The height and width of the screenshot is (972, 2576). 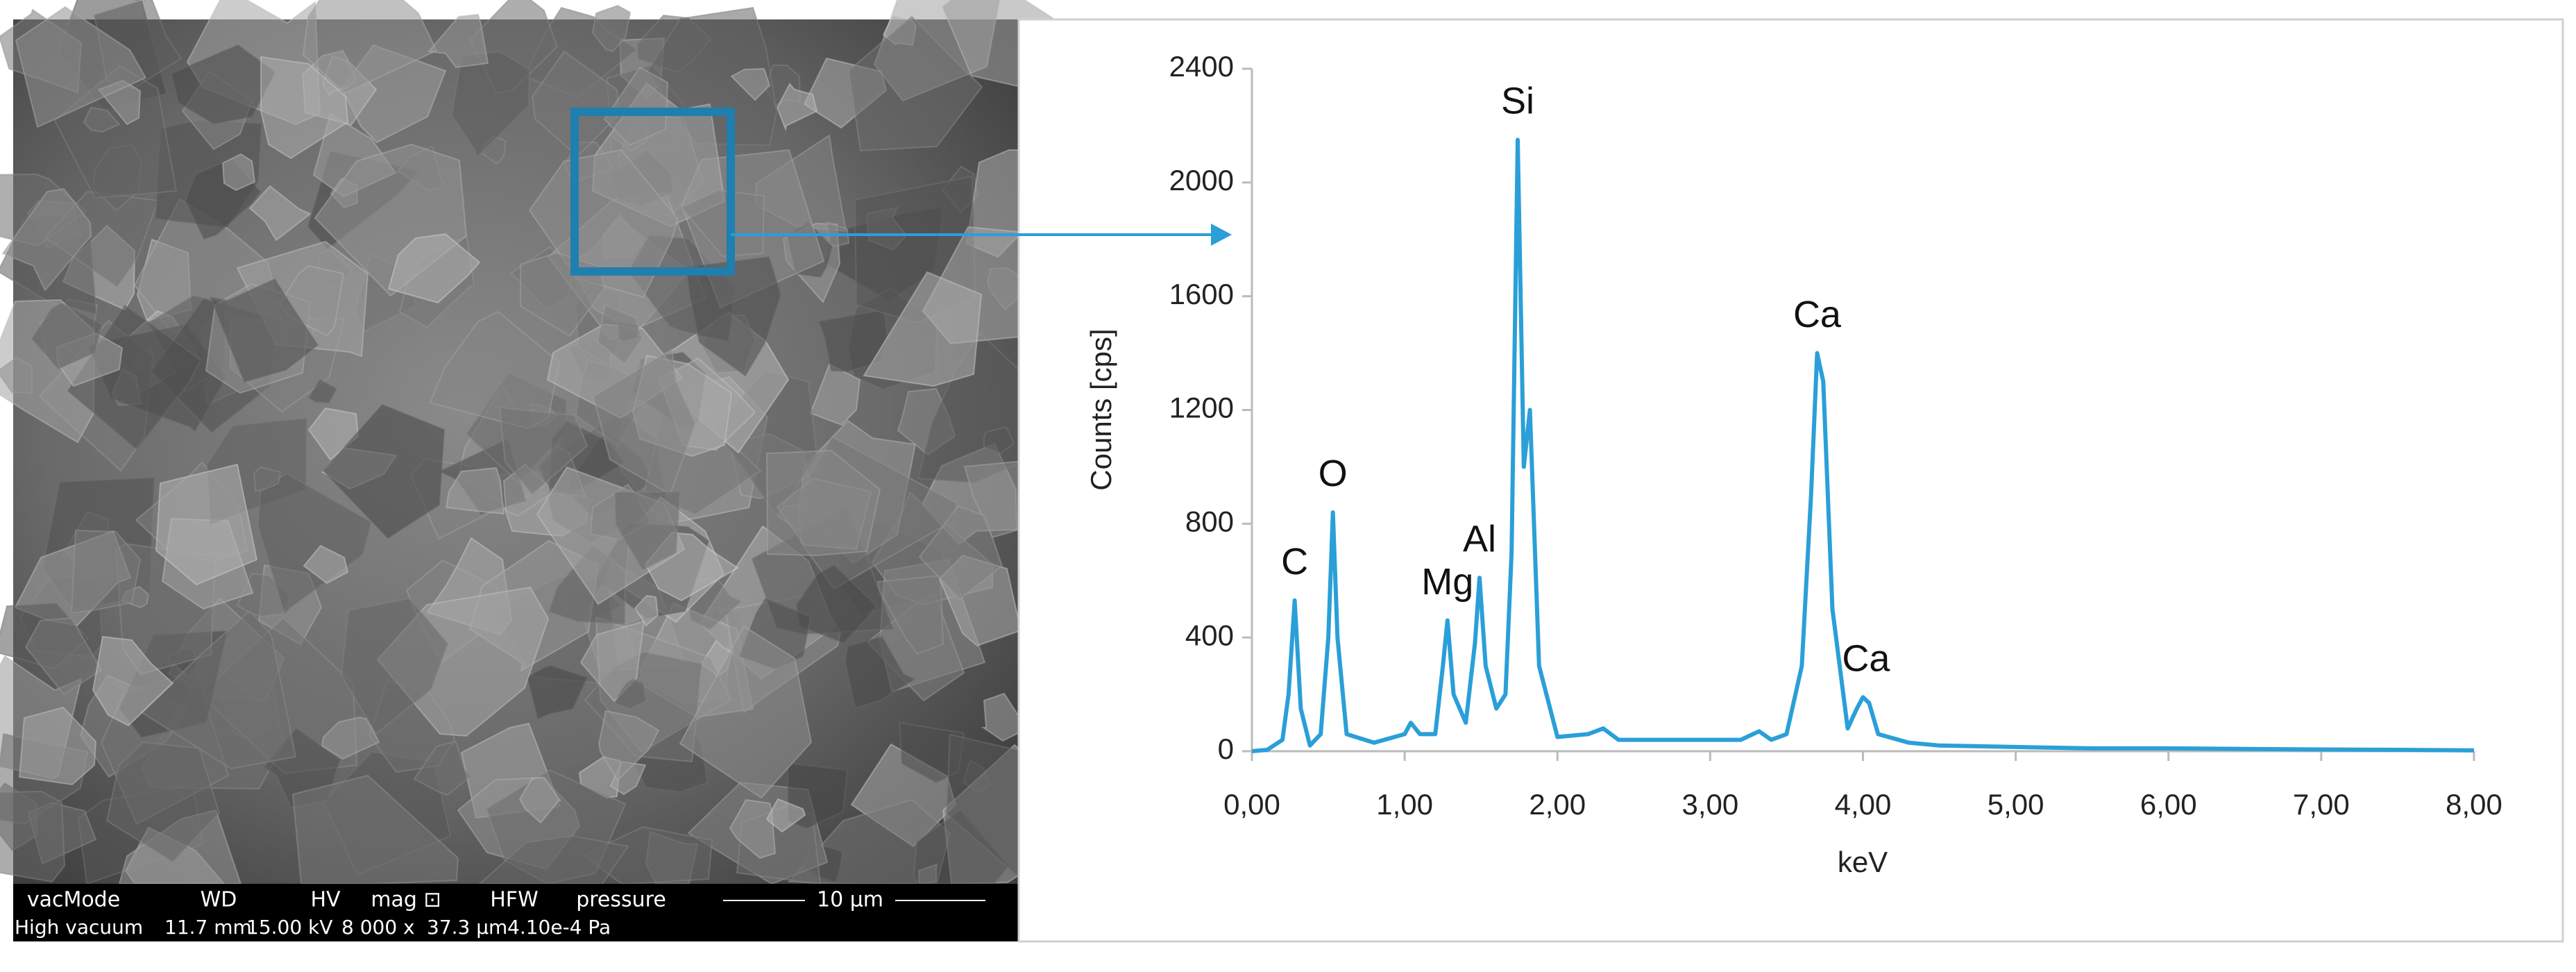 I want to click on peak-label: Si, so click(x=1517, y=101).